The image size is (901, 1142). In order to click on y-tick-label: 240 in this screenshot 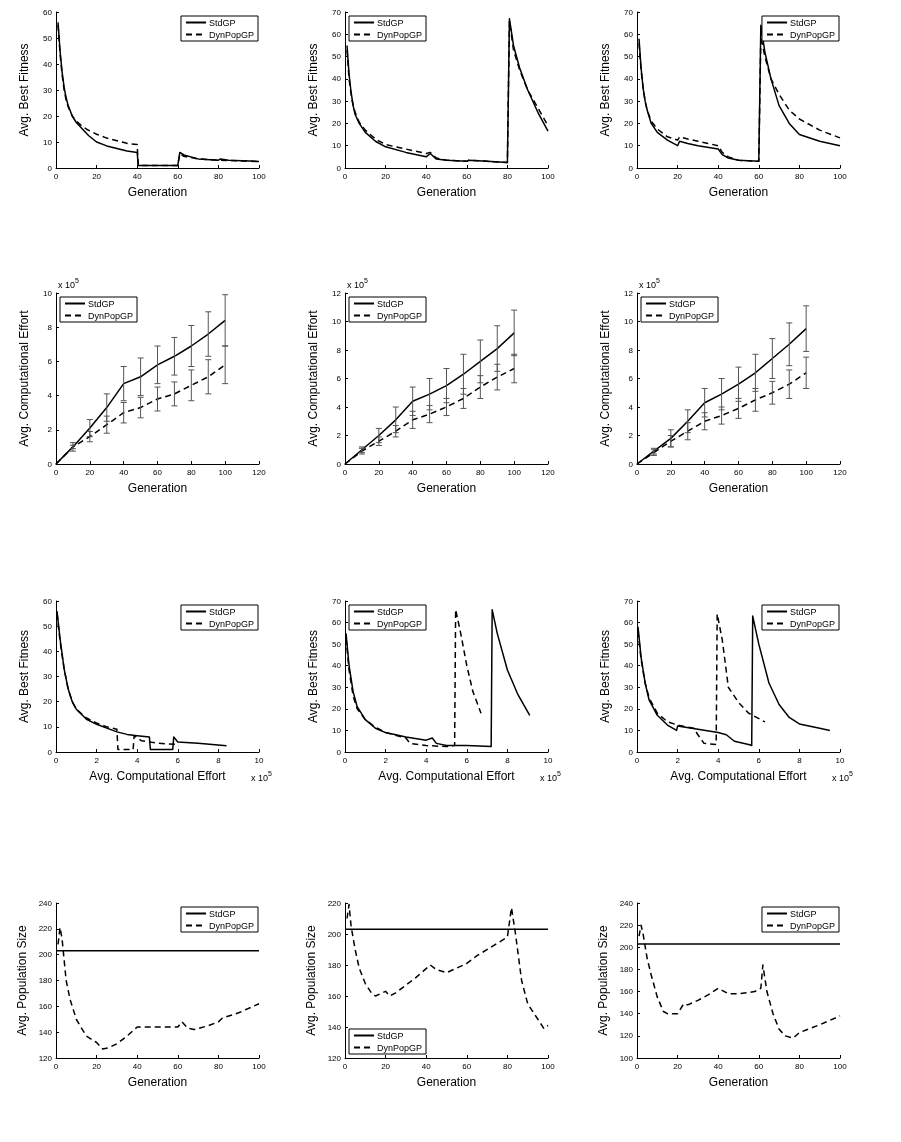, I will do `click(626, 903)`.